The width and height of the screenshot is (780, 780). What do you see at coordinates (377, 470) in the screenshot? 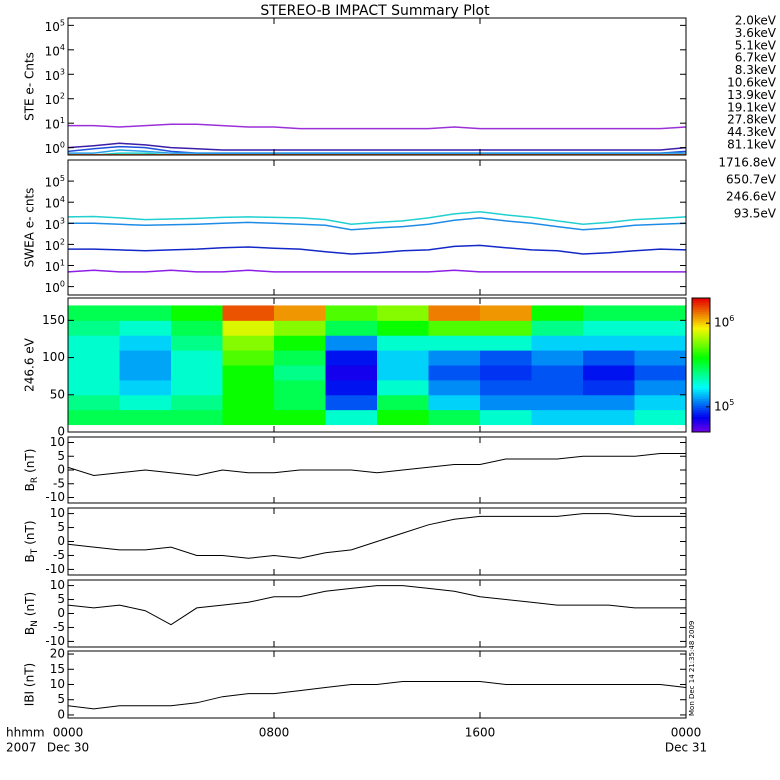
I see `panel-frame` at bounding box center [377, 470].